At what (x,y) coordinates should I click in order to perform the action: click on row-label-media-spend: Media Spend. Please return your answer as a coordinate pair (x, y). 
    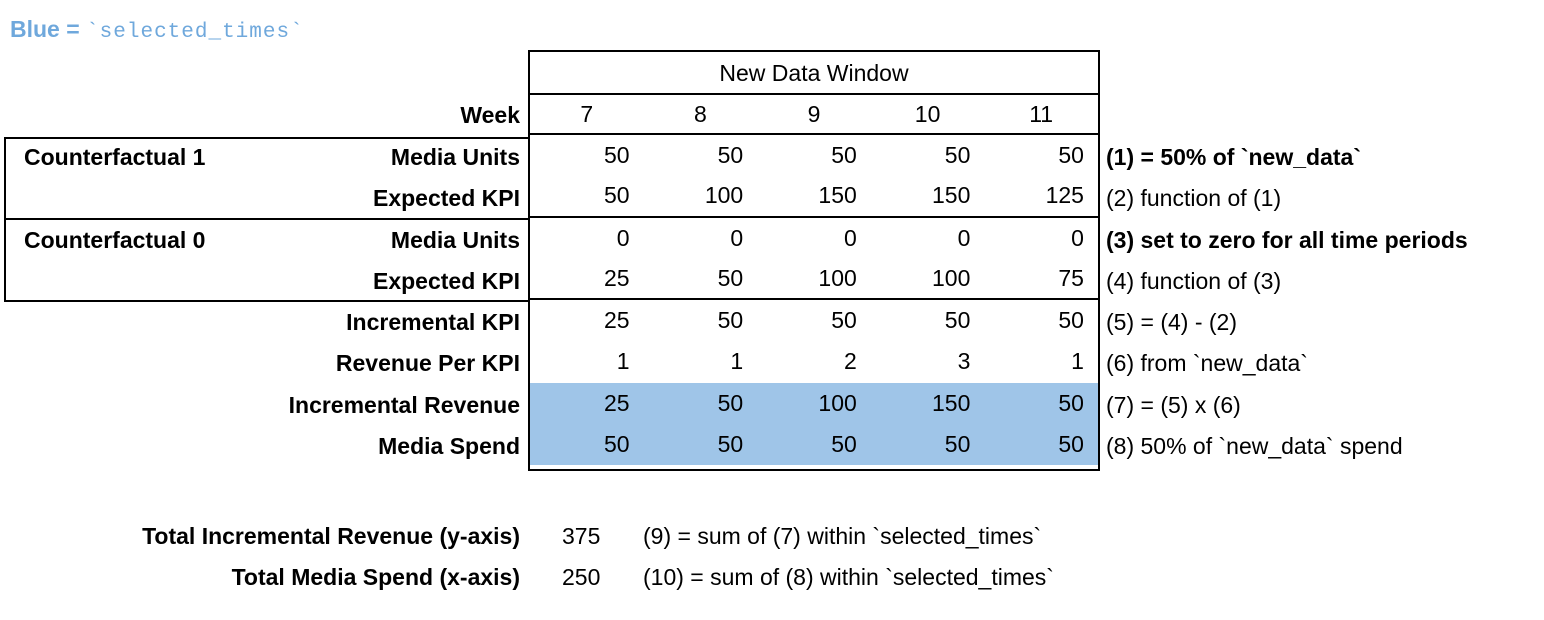
    Looking at the image, I should click on (449, 445).